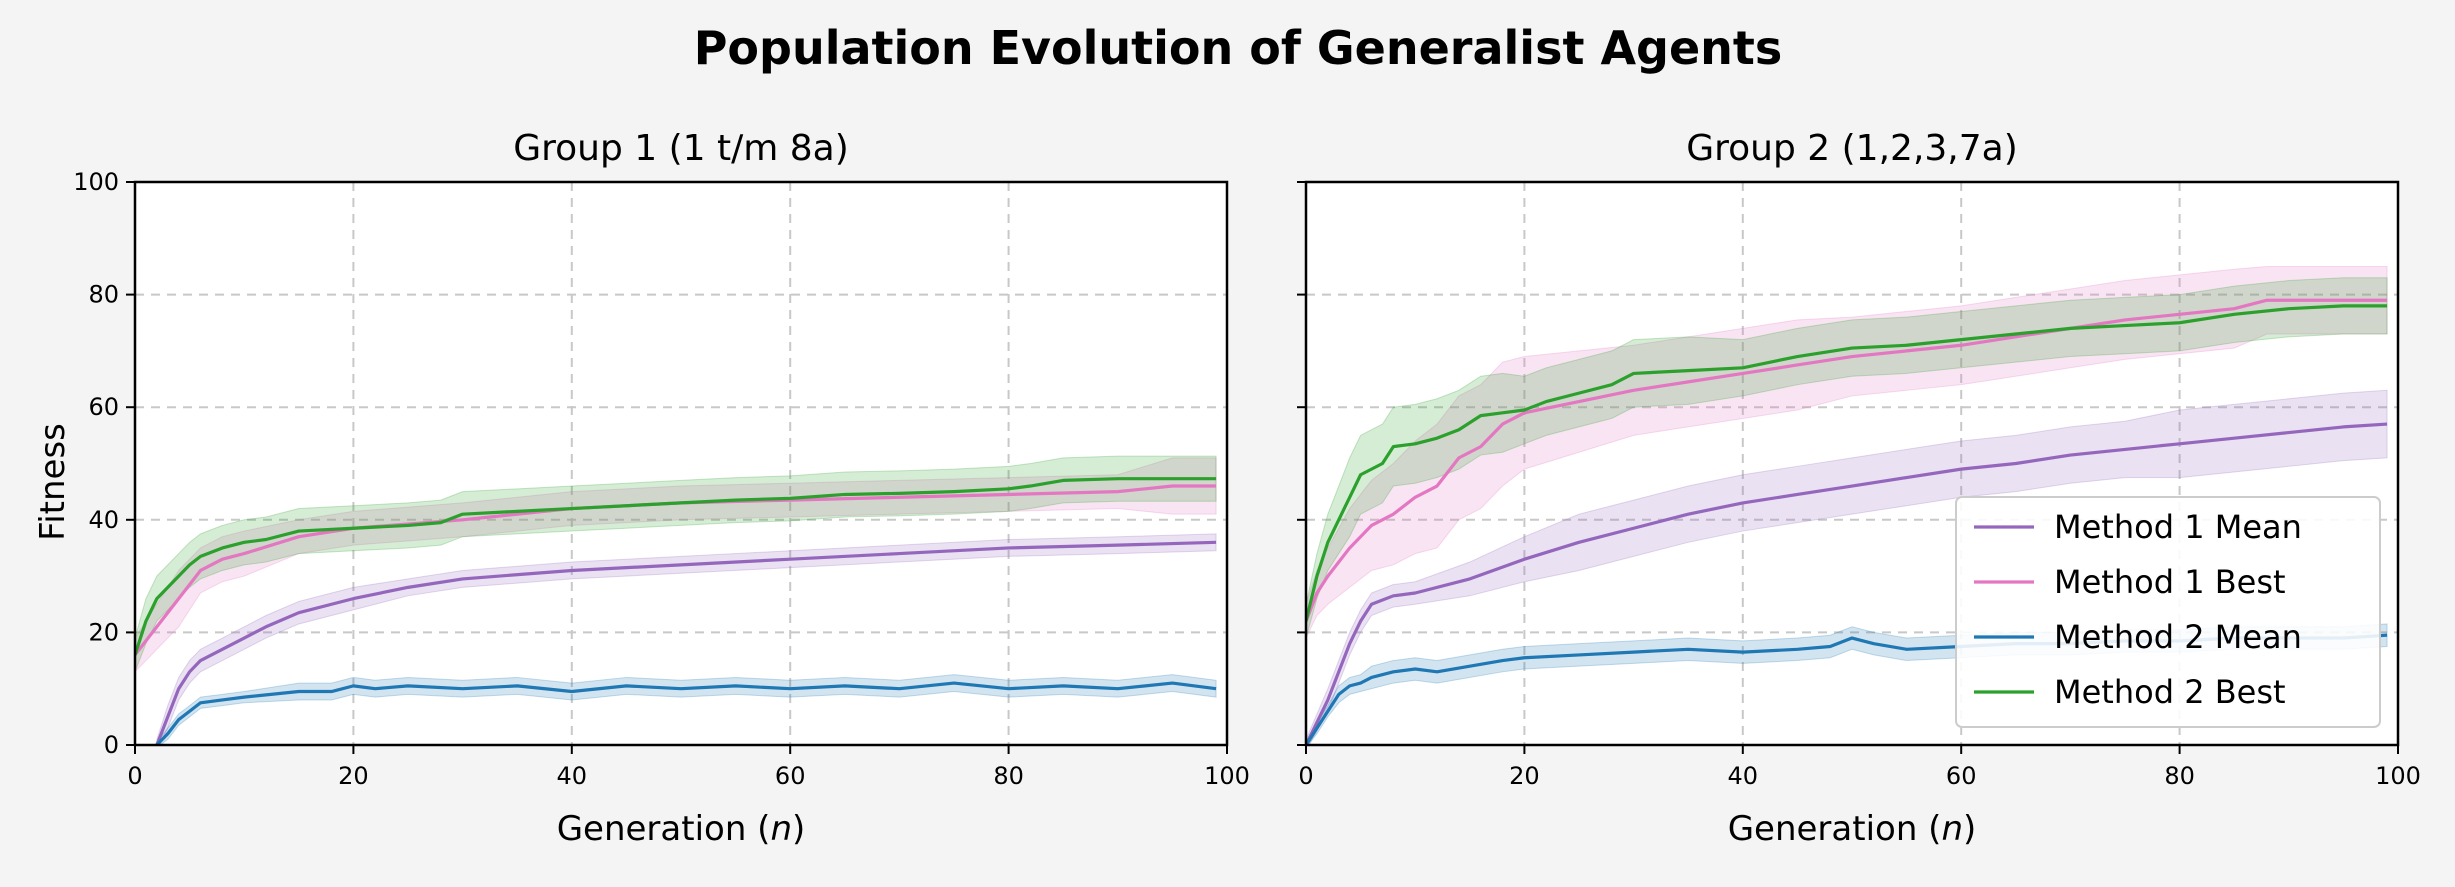 The height and width of the screenshot is (887, 2455). I want to click on method-1-best-line, so click(676, 570).